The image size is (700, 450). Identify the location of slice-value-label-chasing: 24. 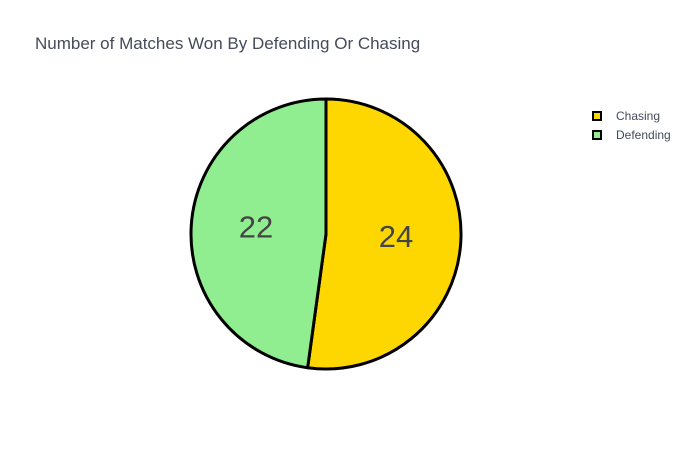
(396, 236).